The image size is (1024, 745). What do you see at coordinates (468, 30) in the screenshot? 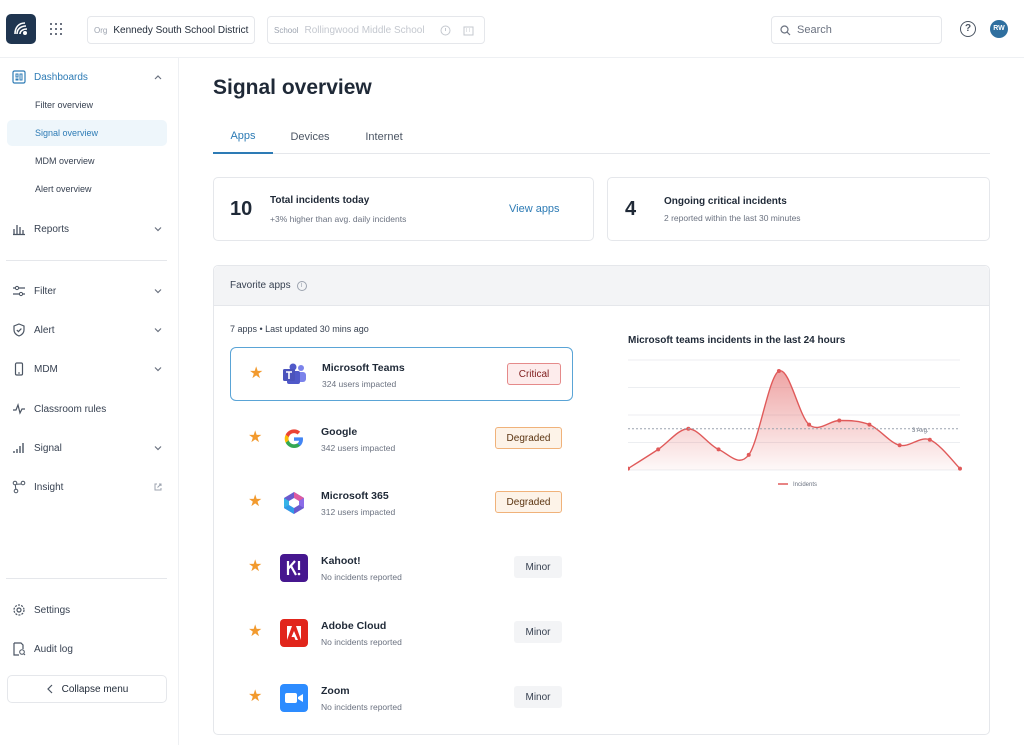
I see `building-icon` at bounding box center [468, 30].